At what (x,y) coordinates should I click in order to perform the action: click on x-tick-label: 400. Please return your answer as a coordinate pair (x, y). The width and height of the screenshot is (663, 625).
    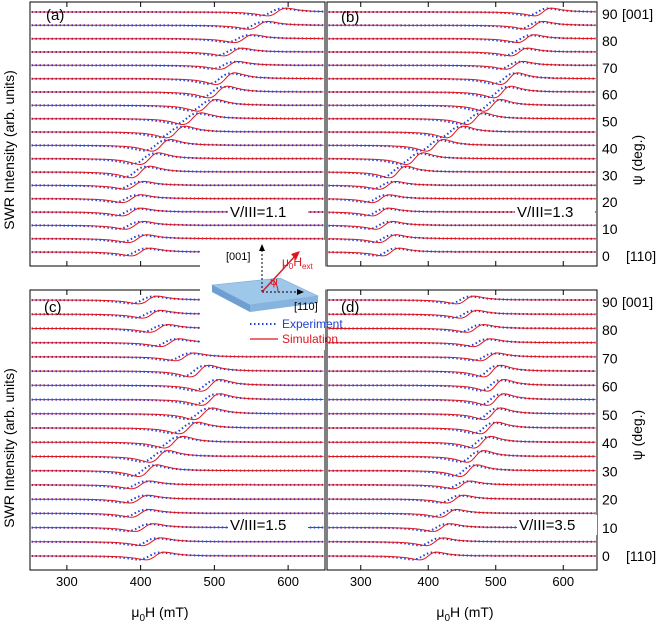
    Looking at the image, I should click on (141, 581).